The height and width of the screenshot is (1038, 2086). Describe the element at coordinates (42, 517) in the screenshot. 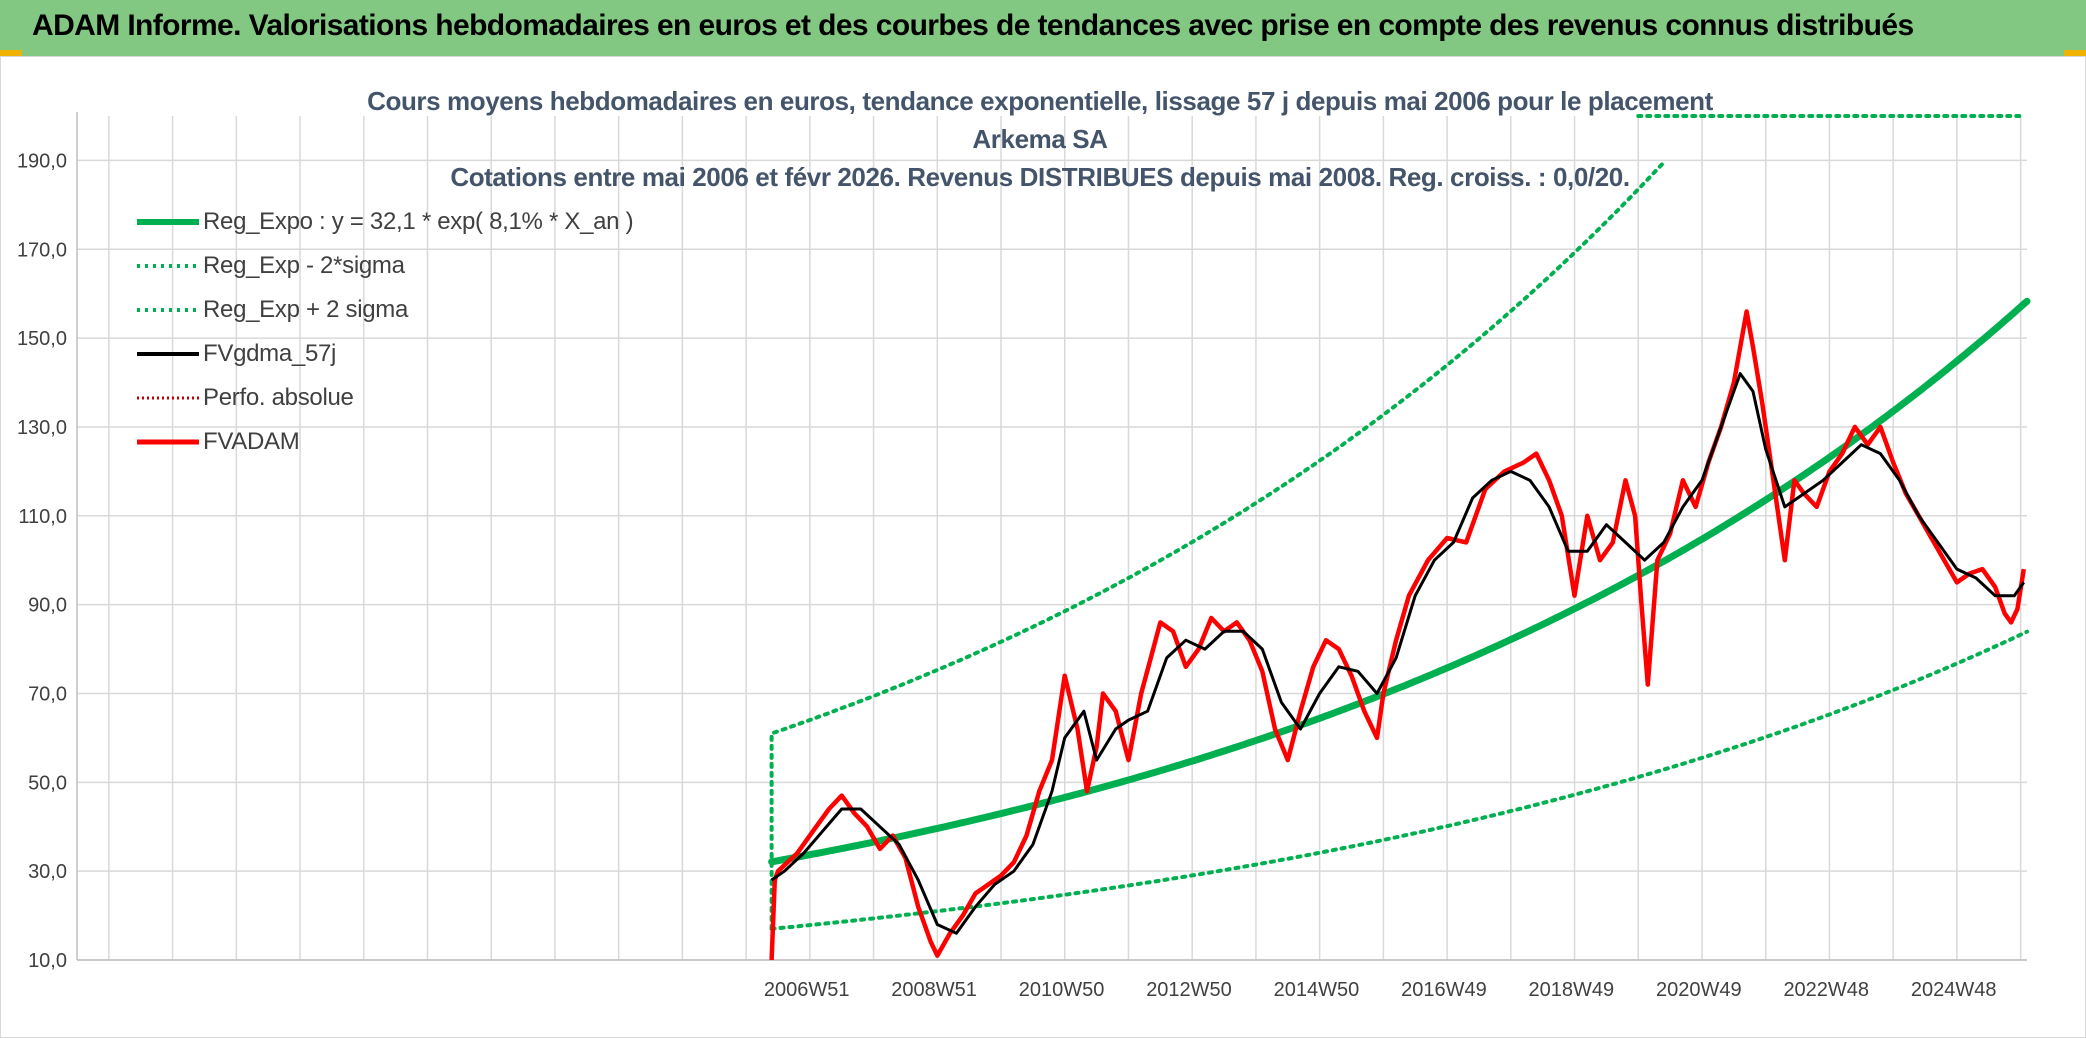

I see `y-tick-label: 110,0` at that location.